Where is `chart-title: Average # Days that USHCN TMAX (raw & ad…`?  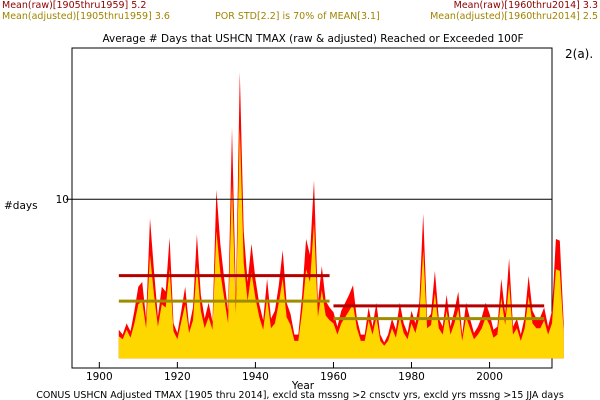 chart-title: Average # Days that USHCN TMAX (raw & ad… is located at coordinates (312, 39).